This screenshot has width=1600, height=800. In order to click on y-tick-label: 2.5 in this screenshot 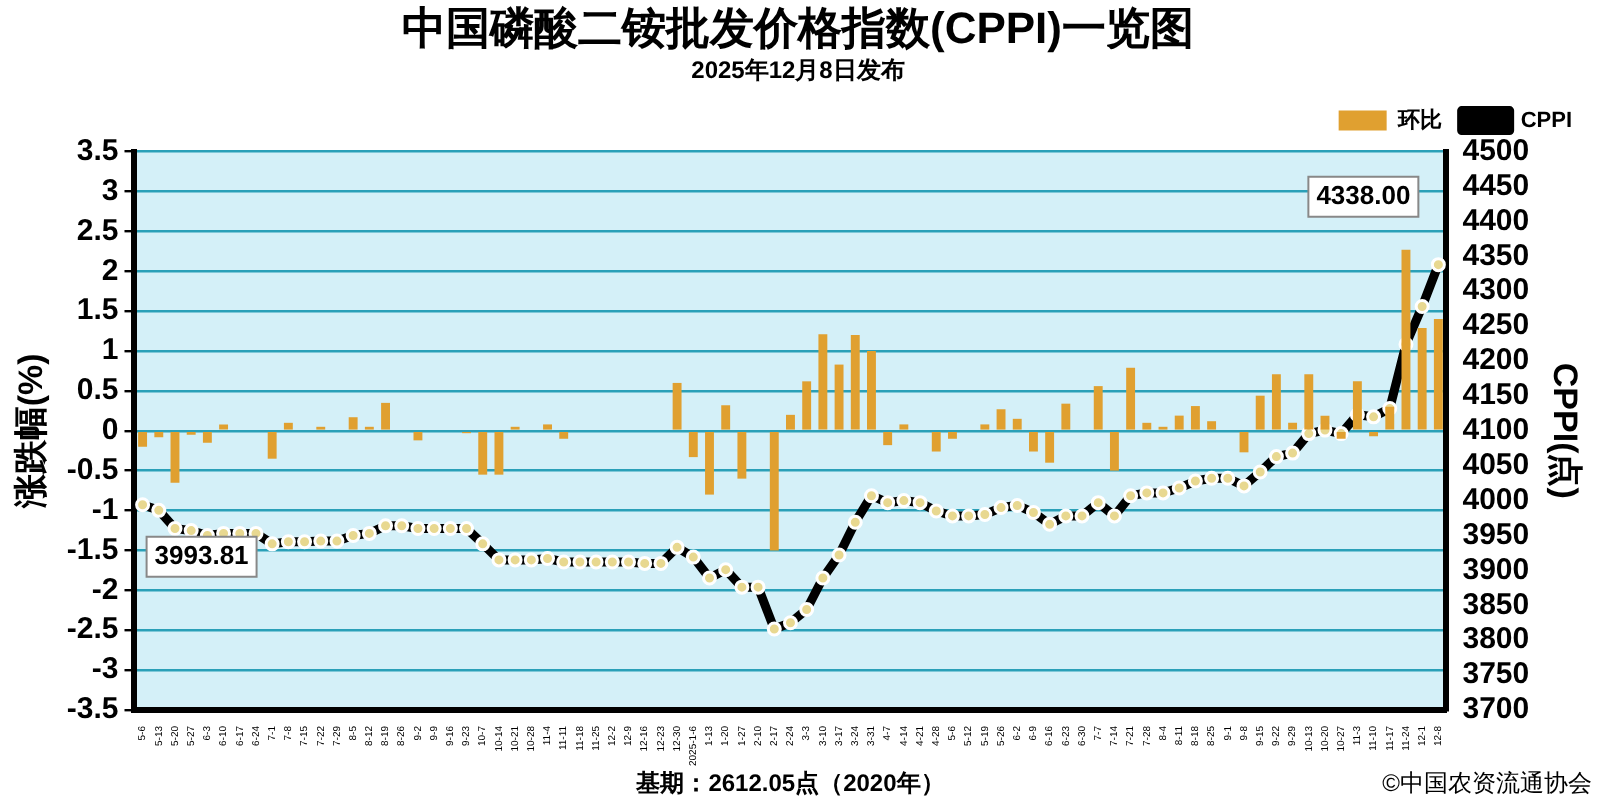, I will do `click(97, 230)`.